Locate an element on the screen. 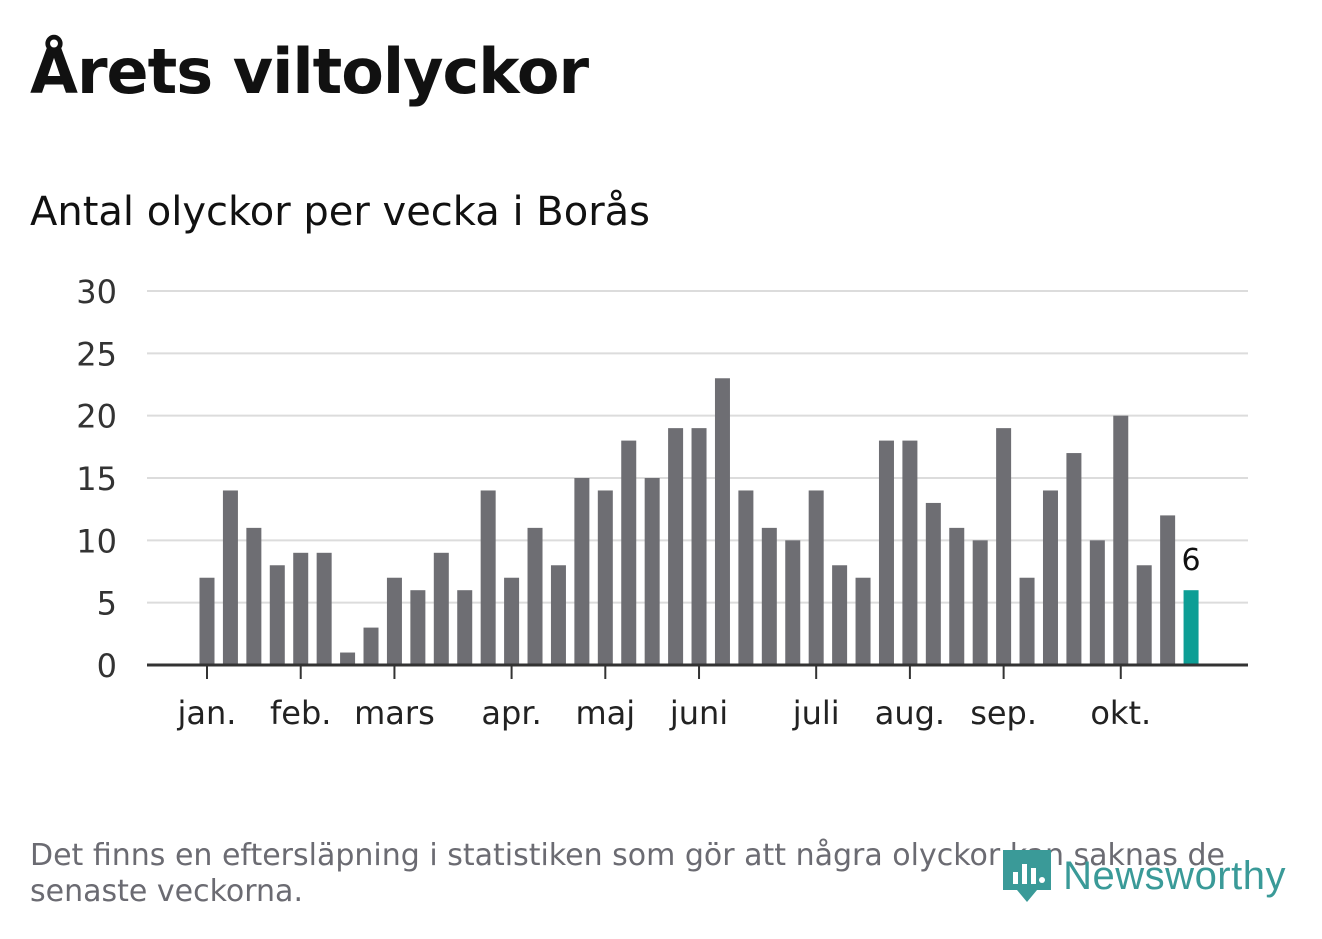 The height and width of the screenshot is (939, 1322). x-tick-label-sep.: sep. is located at coordinates (1003, 713).